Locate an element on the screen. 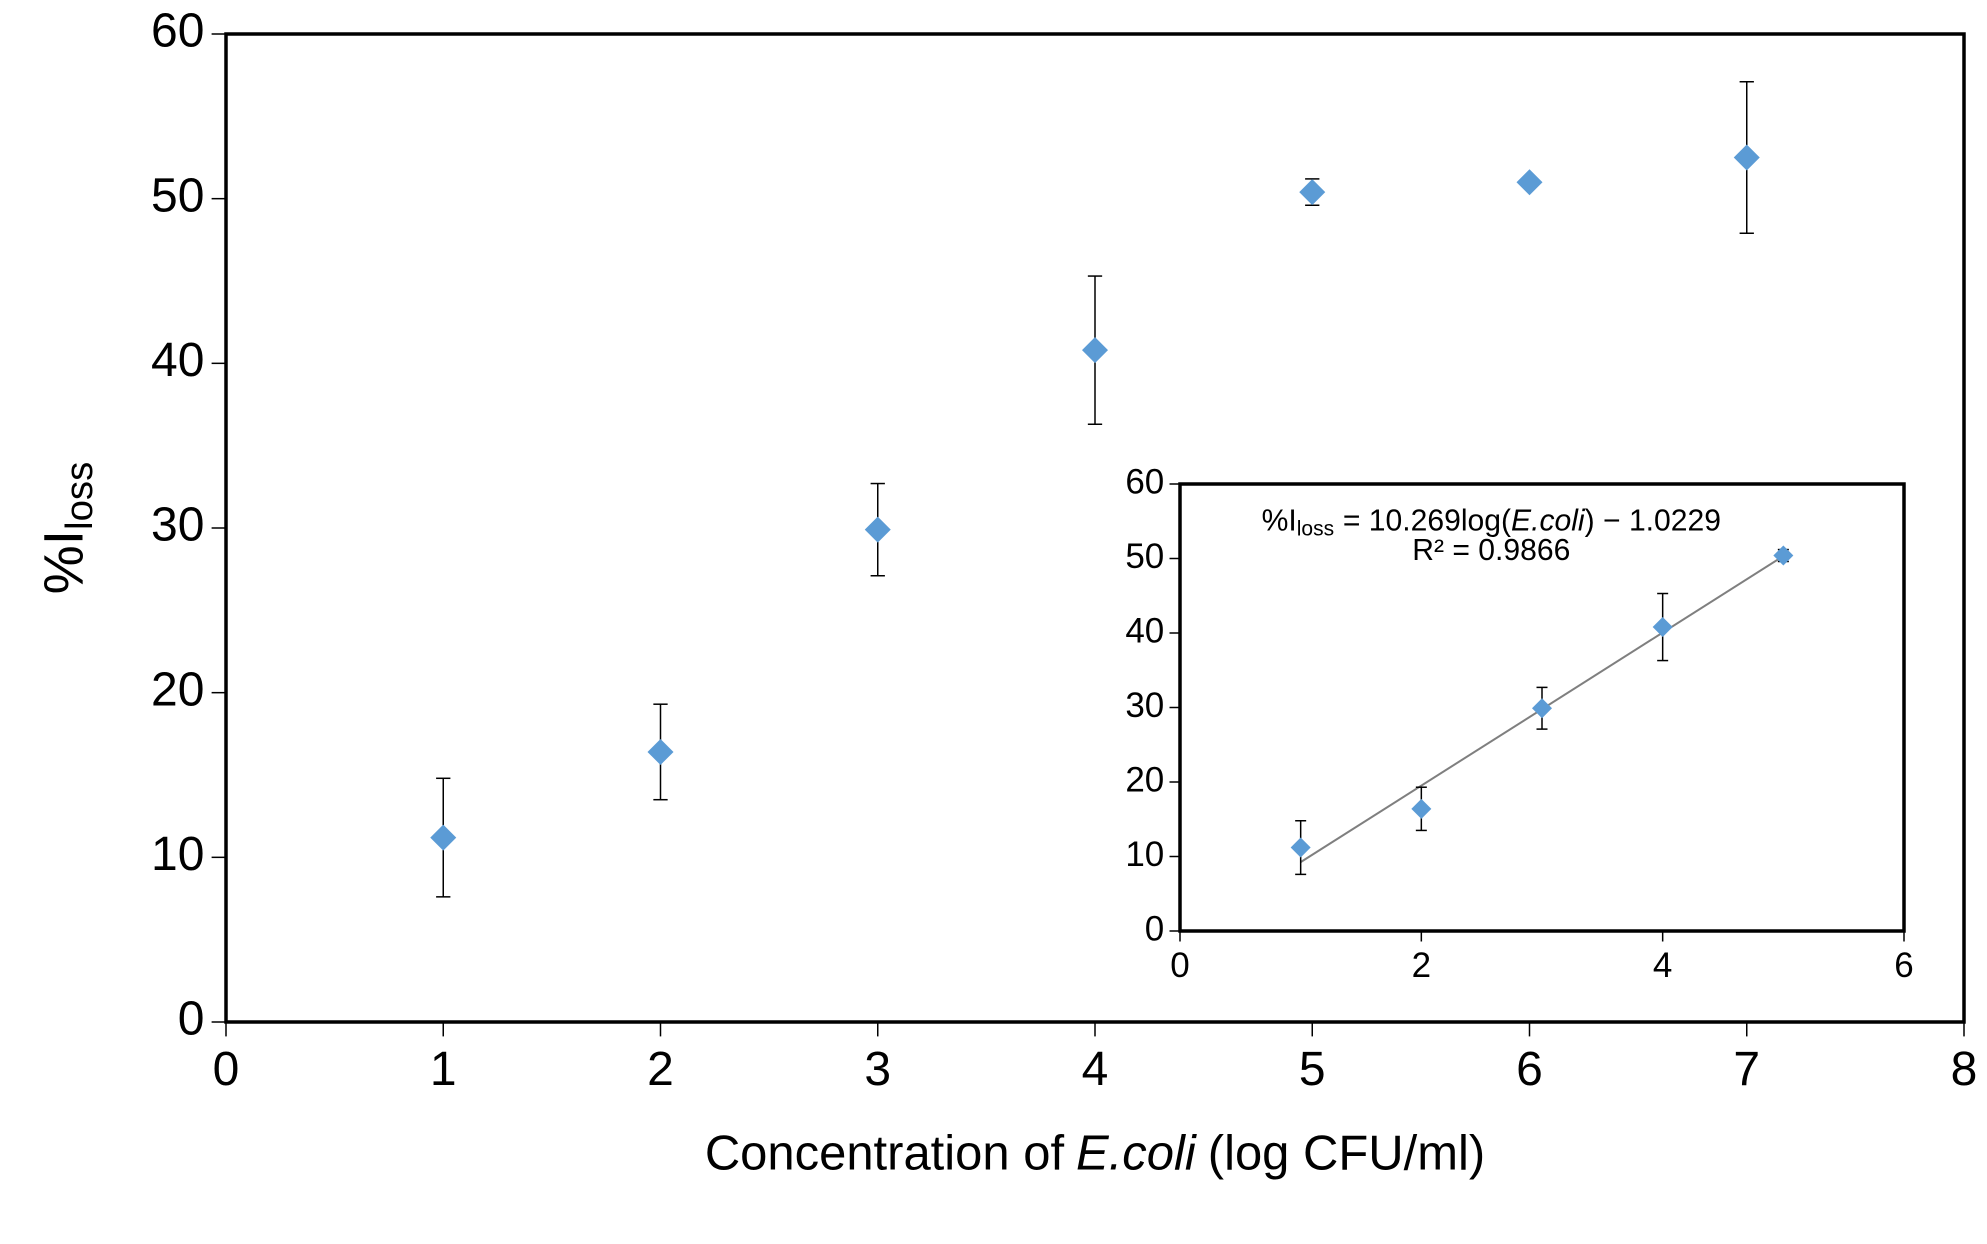 The image size is (1987, 1244). x-tick-label: 7 is located at coordinates (1746, 1069).